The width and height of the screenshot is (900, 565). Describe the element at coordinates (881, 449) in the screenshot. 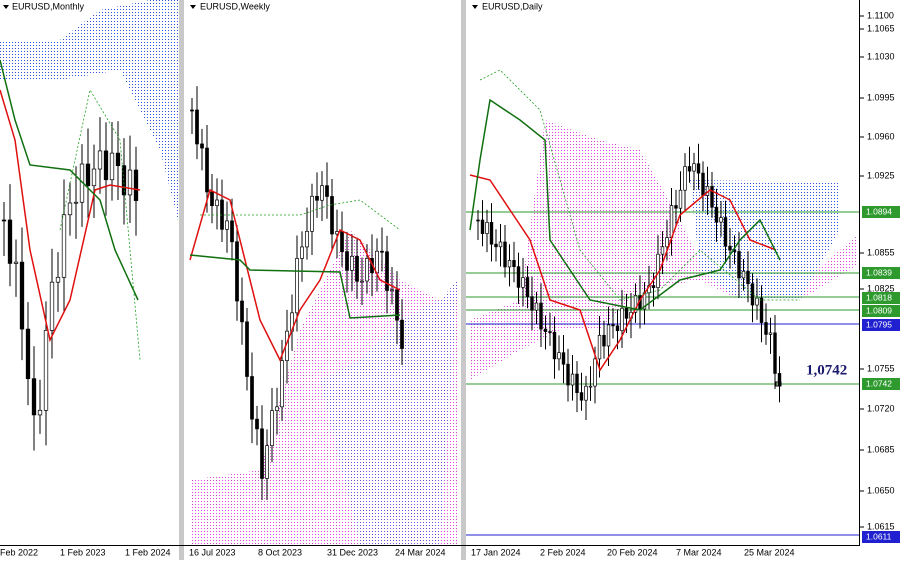

I see `price-label: 1.0685` at that location.